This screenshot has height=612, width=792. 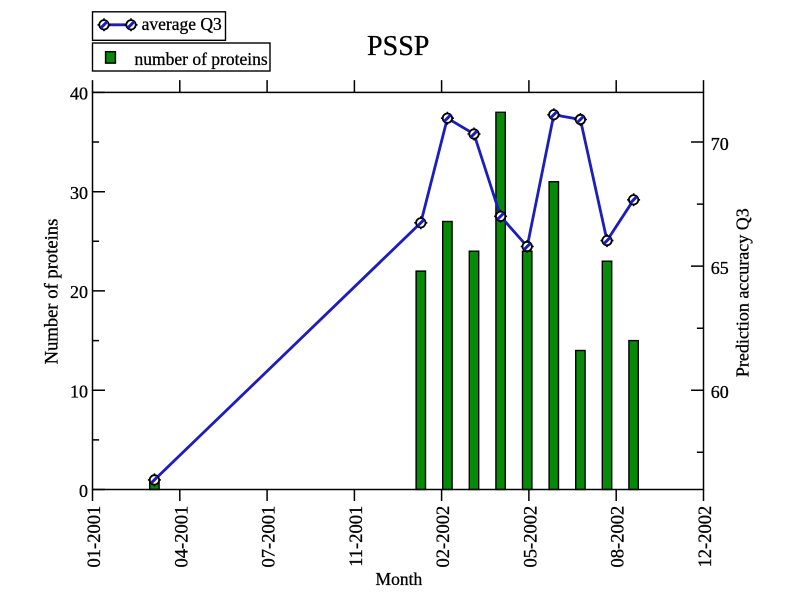 I want to click on svg-text: 04-2001, so click(x=182, y=537).